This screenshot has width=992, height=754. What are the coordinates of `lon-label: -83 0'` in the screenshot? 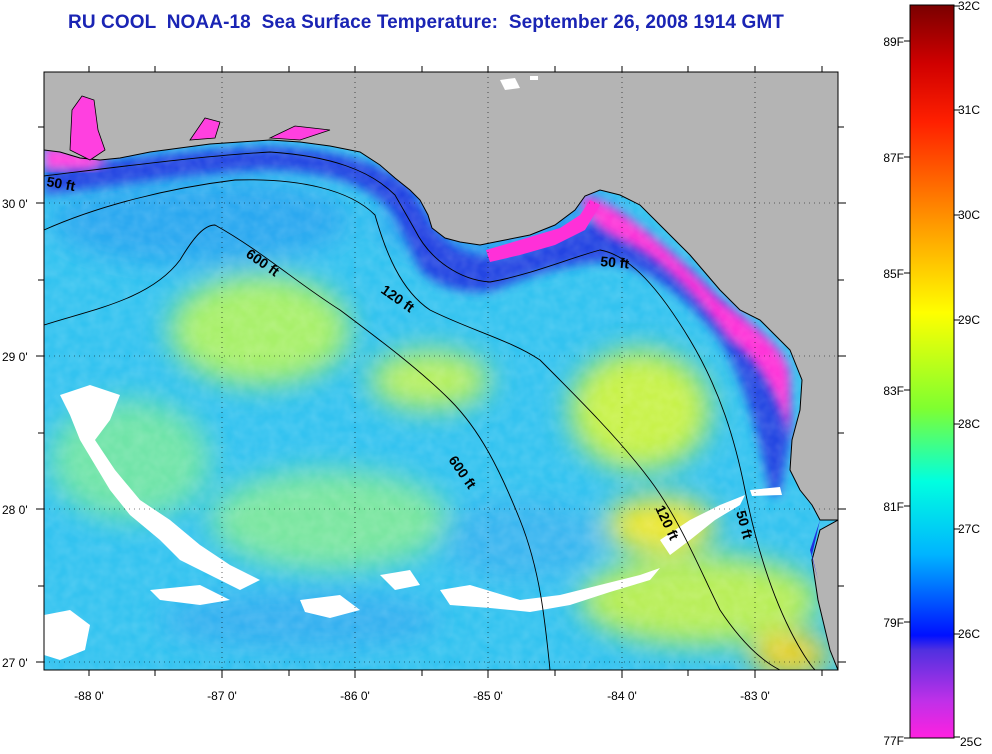 It's located at (755, 696).